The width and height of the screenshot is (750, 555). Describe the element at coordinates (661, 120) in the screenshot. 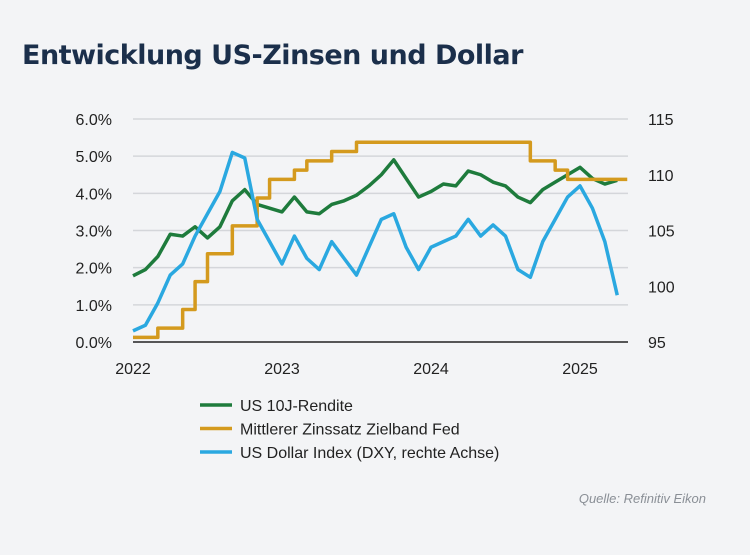

I see `y-right-tick-label: 115` at that location.